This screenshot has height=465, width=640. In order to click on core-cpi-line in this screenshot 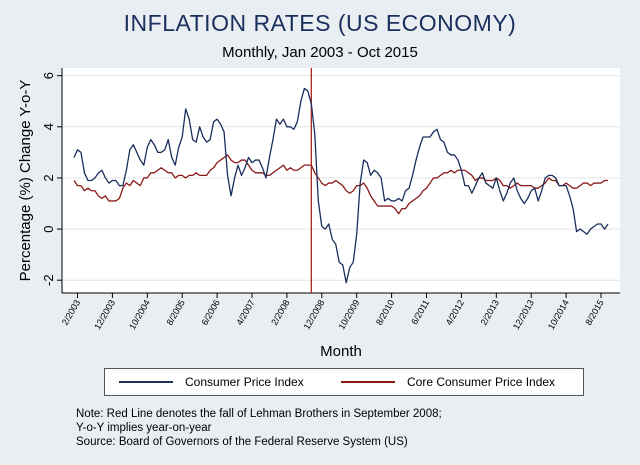, I will do `click(340, 184)`.